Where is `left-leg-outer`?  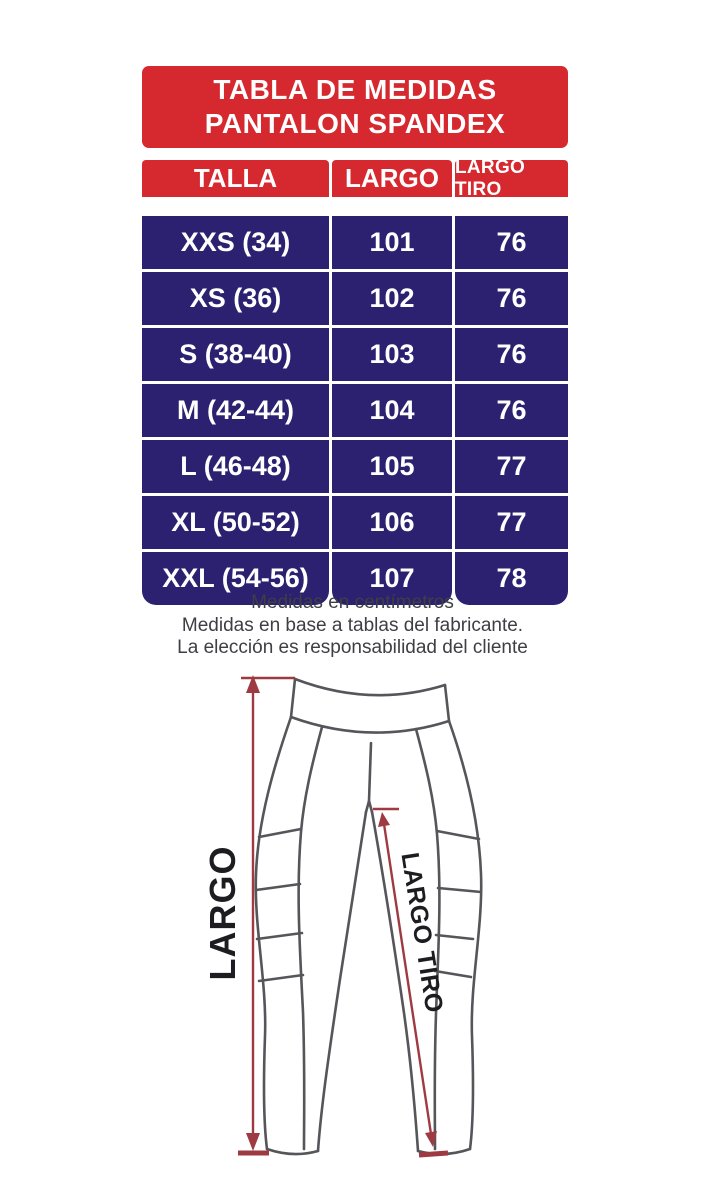
left-leg-outer is located at coordinates (273, 933).